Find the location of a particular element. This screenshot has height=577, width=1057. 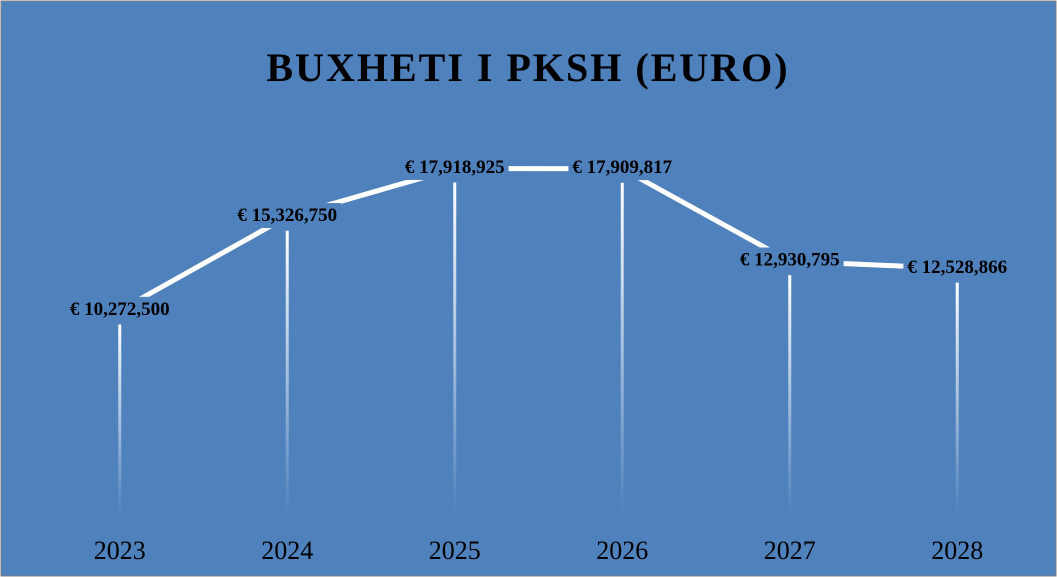

data-label: € 12,930,795 is located at coordinates (790, 259).